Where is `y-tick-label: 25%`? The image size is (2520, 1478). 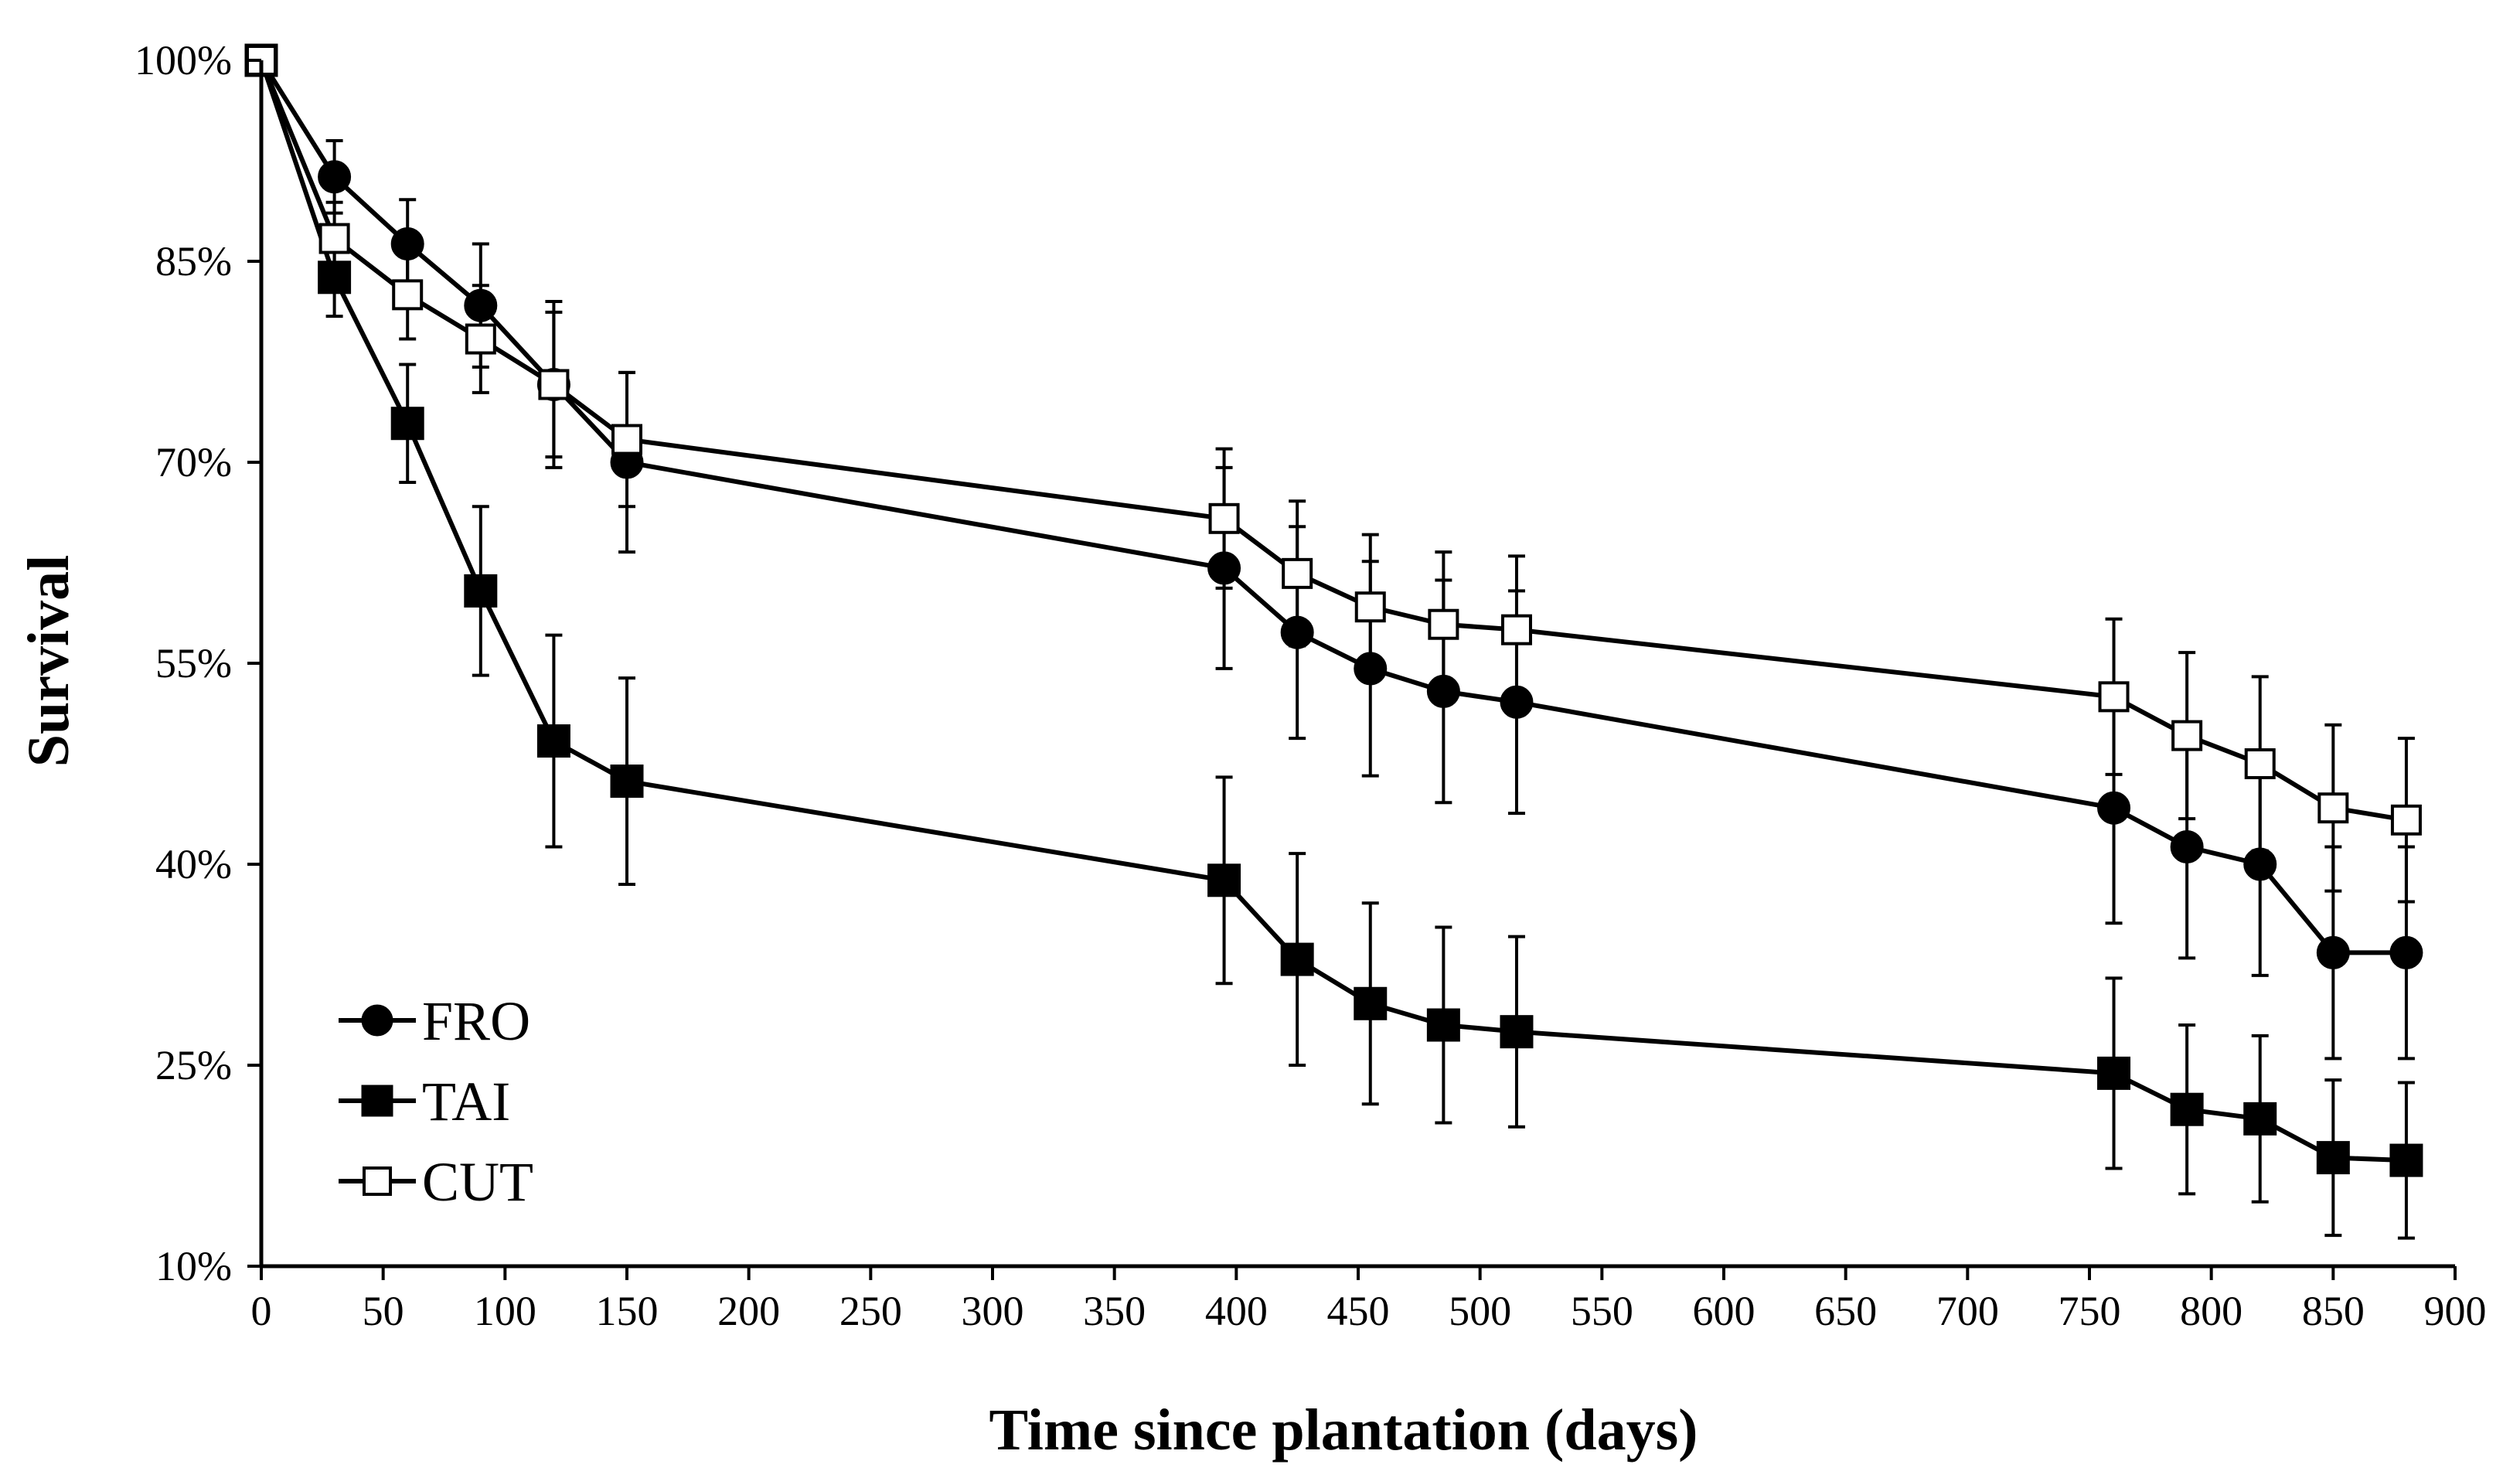 y-tick-label: 25% is located at coordinates (193, 1065).